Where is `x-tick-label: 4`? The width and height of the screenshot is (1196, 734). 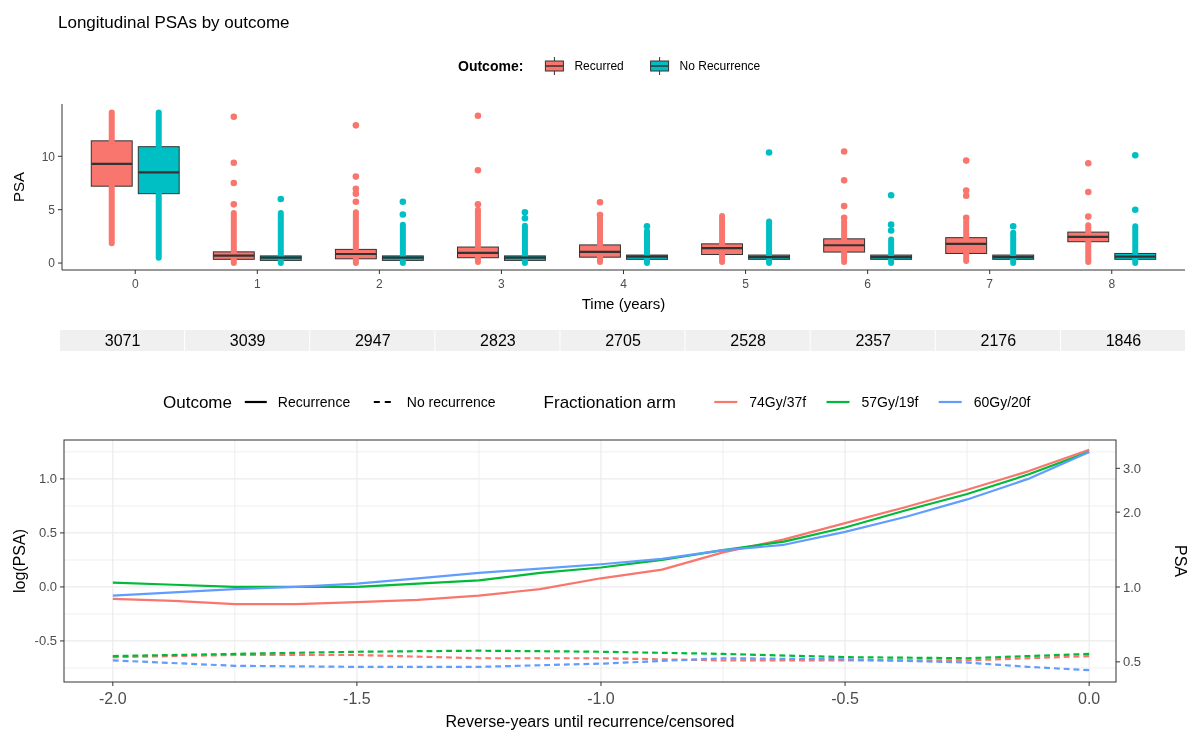
x-tick-label: 4 is located at coordinates (624, 284).